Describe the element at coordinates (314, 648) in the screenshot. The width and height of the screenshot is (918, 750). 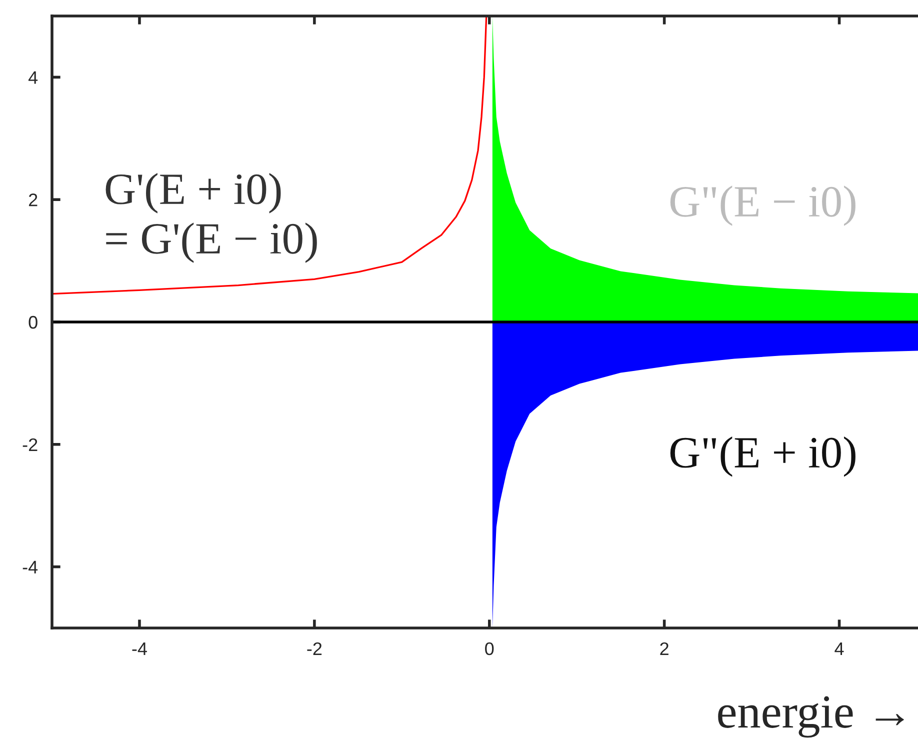
I see `x-tick-label: -2` at that location.